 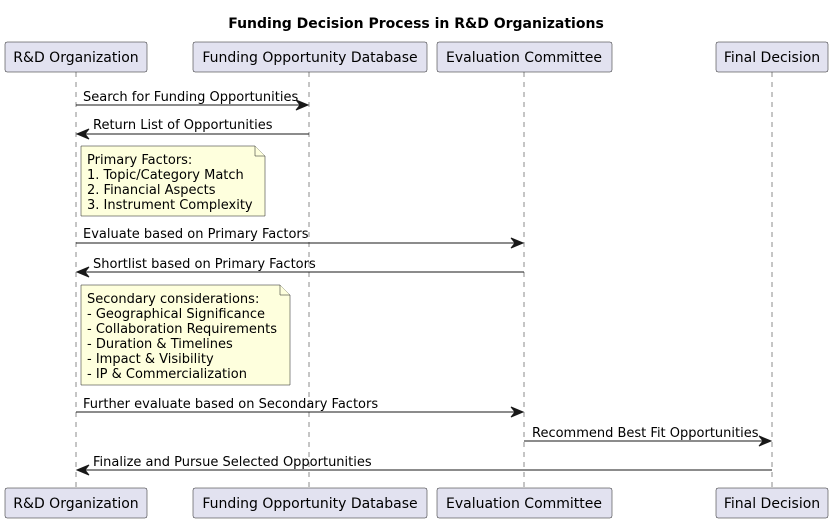 I want to click on note-line: - Impact & Visibility, so click(x=150, y=359).